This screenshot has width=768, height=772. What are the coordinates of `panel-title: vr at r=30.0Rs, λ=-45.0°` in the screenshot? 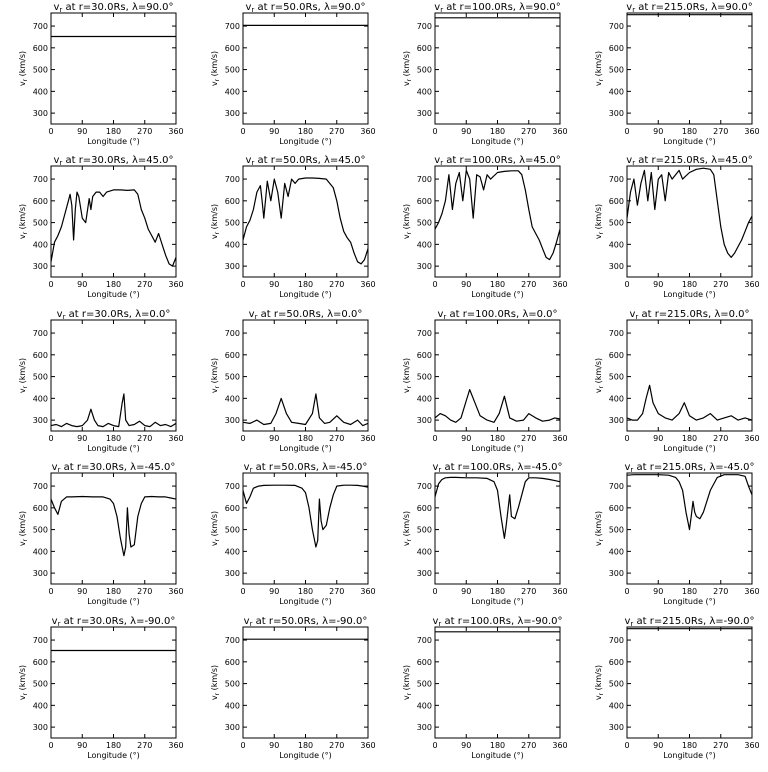 It's located at (114, 468).